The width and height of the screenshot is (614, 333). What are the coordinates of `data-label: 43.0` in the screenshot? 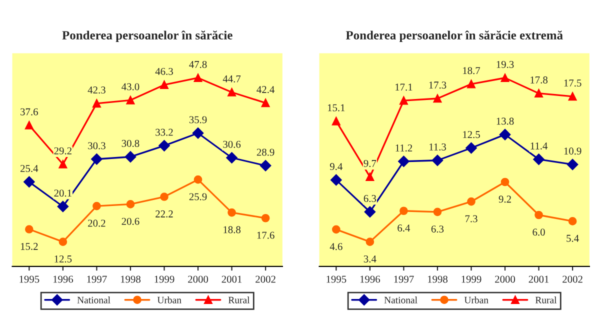 It's located at (131, 86).